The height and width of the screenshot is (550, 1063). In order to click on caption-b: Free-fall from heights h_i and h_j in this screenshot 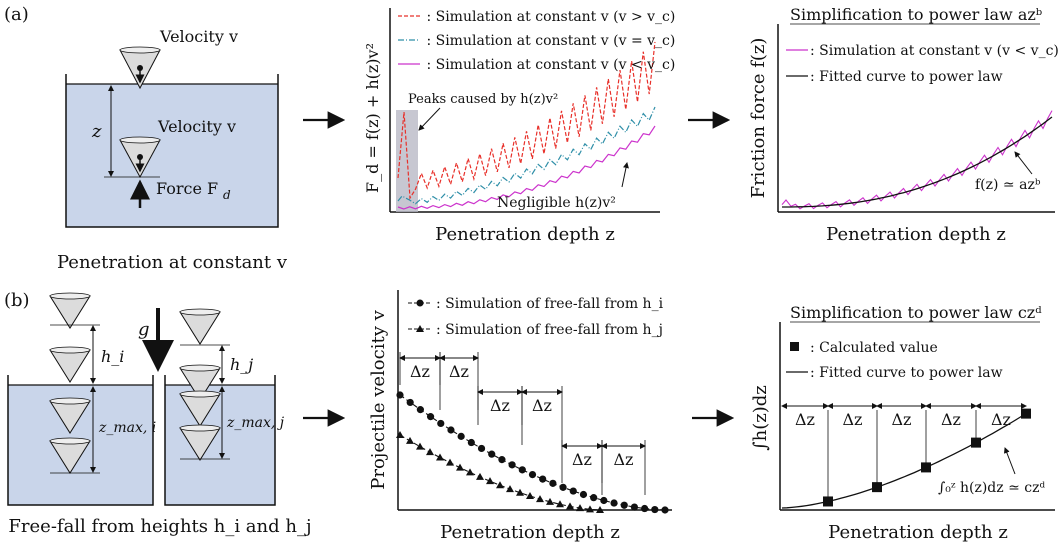, I will do `click(159, 526)`.